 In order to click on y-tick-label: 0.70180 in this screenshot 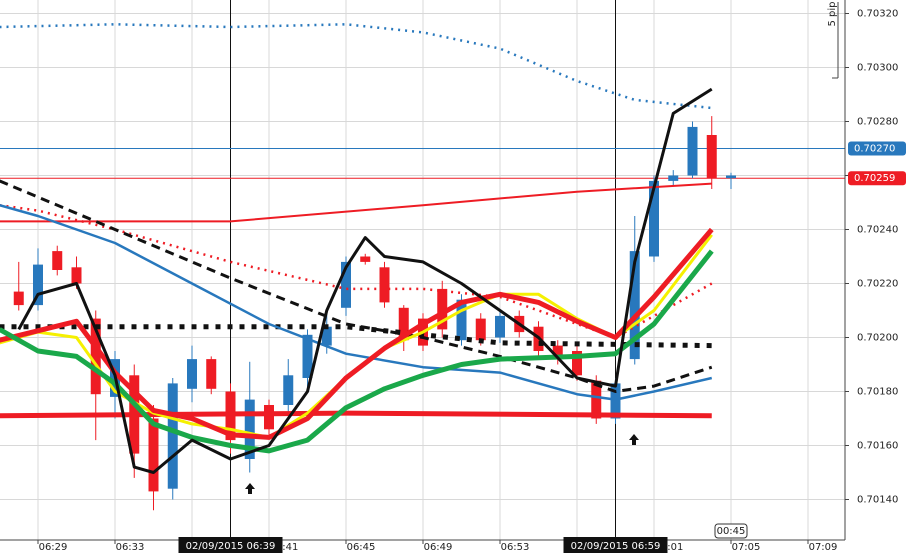, I will do `click(877, 392)`.